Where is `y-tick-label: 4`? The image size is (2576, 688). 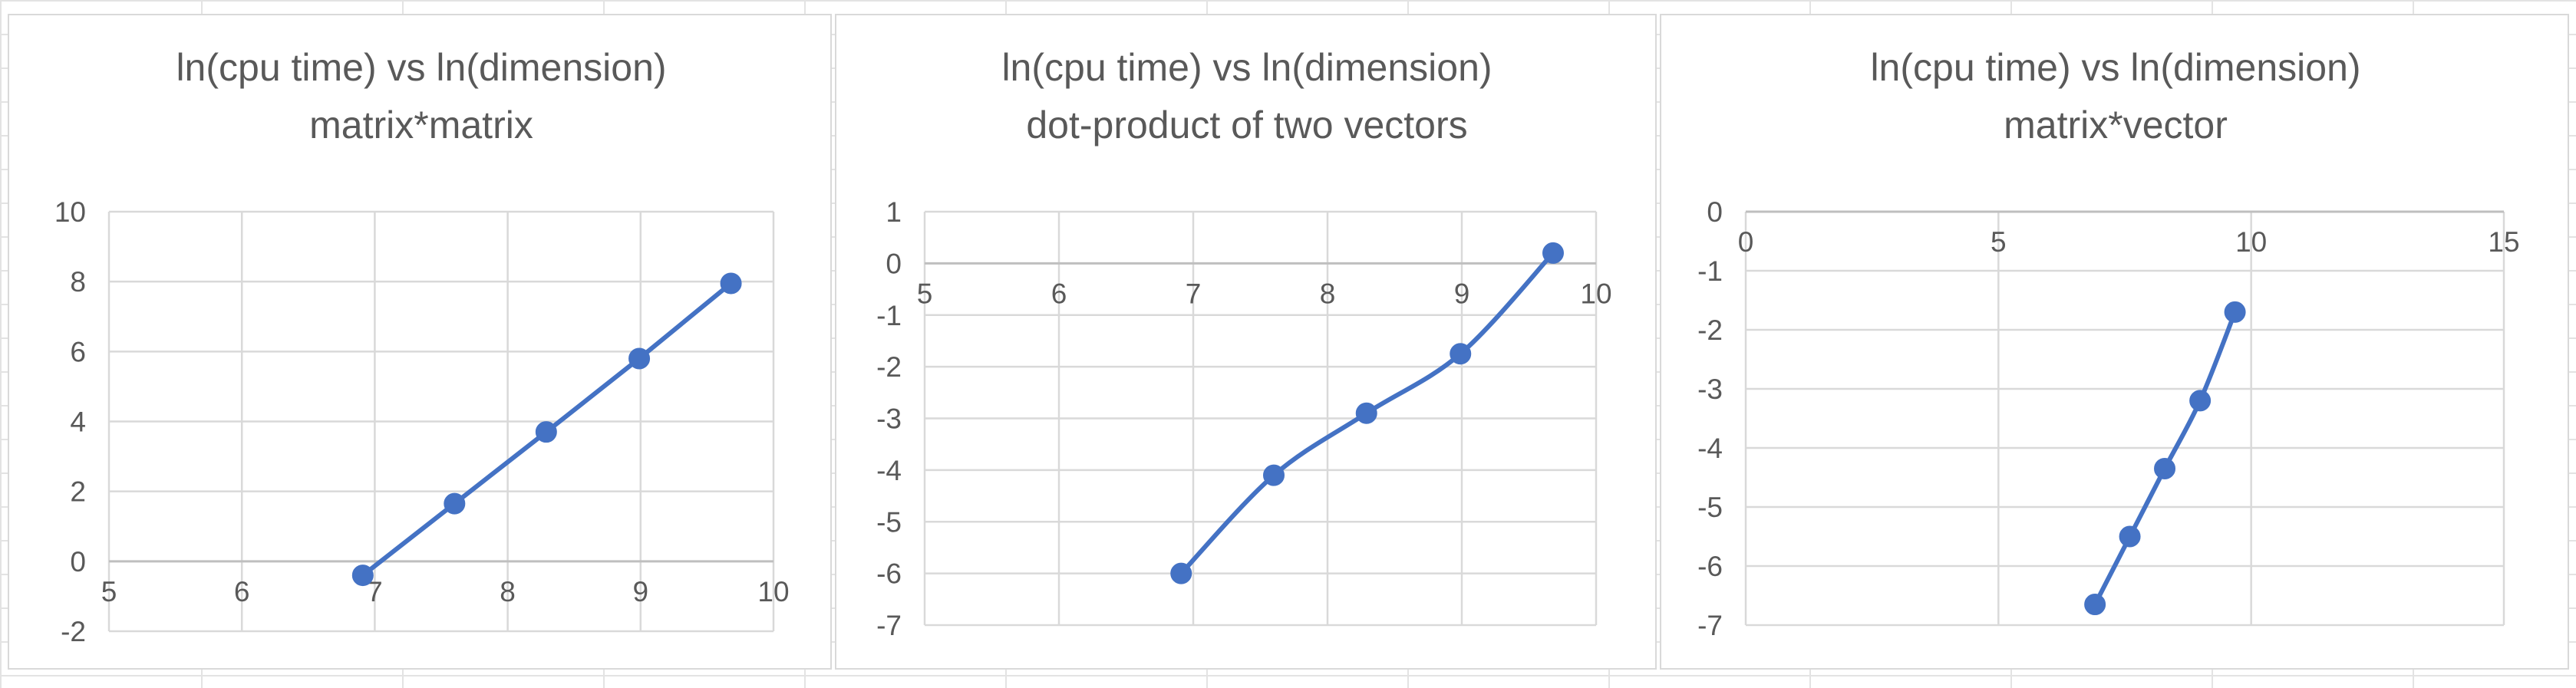
y-tick-label: 4 is located at coordinates (78, 422).